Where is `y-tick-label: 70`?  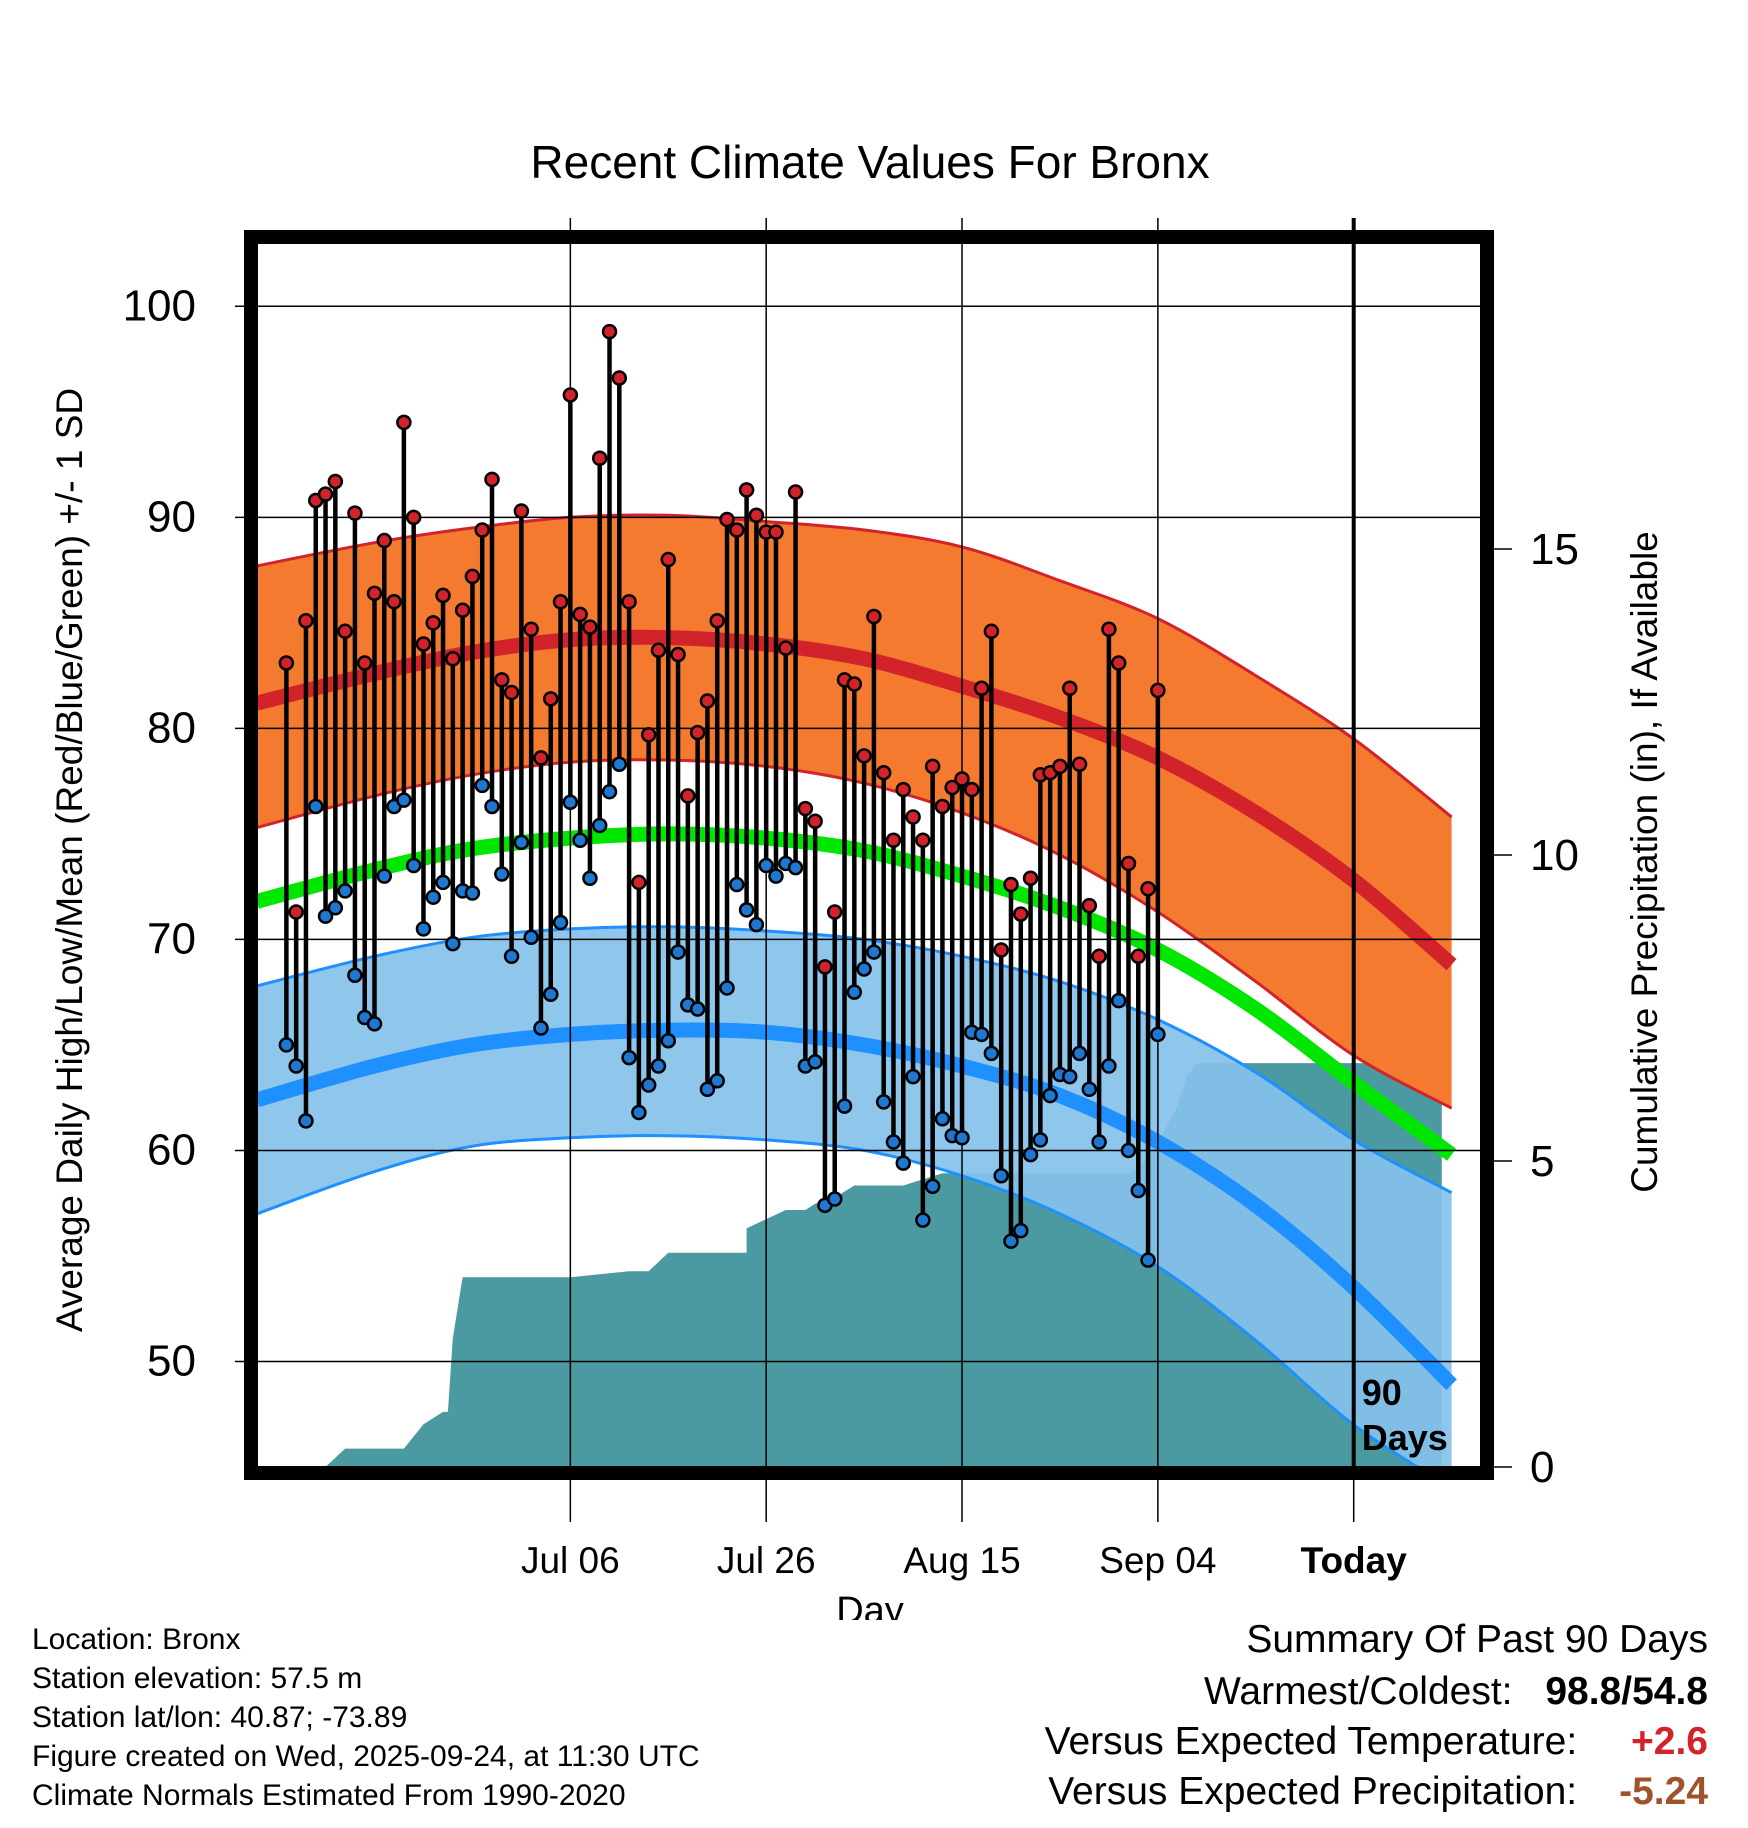 y-tick-label: 70 is located at coordinates (171, 938).